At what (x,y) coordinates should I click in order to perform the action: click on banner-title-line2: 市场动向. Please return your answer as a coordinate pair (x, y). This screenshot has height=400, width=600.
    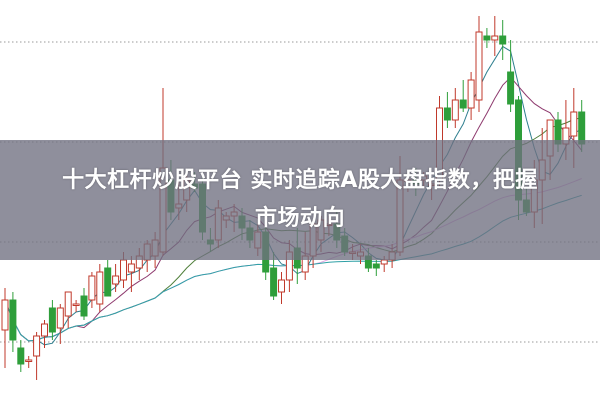
    Looking at the image, I should click on (299, 218).